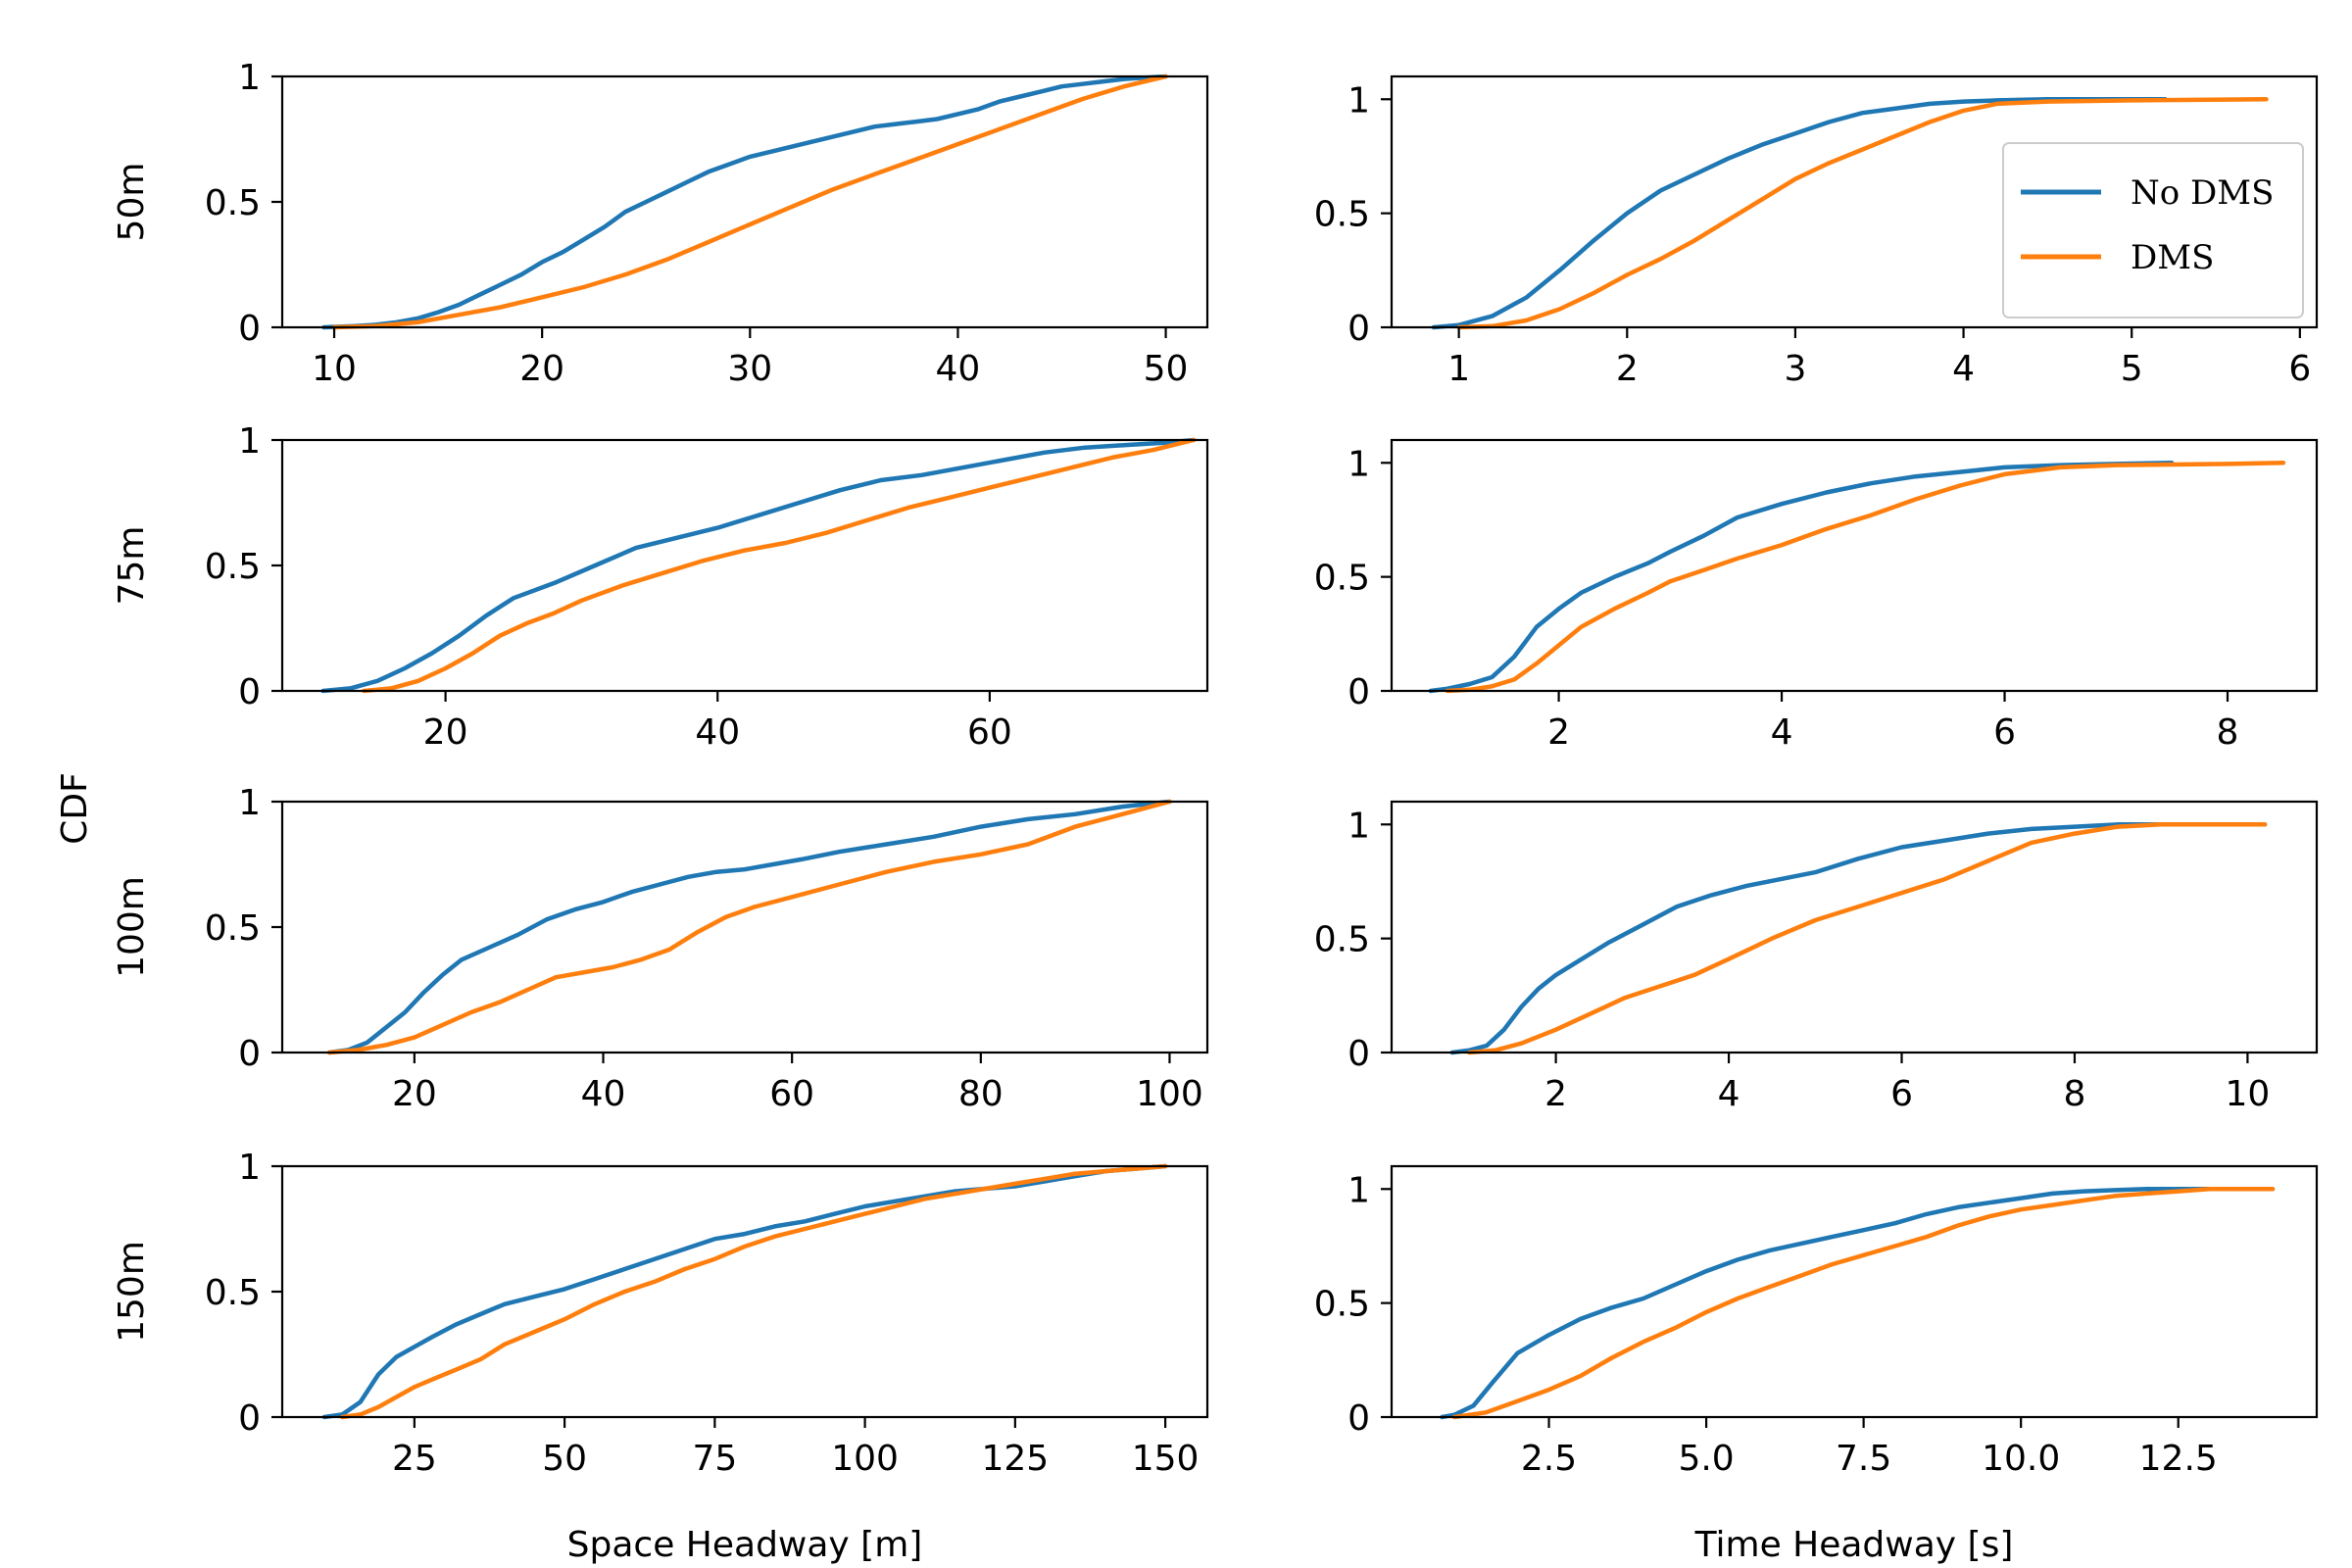  What do you see at coordinates (2172, 257) in the screenshot?
I see `legend-label-dms: DMS` at bounding box center [2172, 257].